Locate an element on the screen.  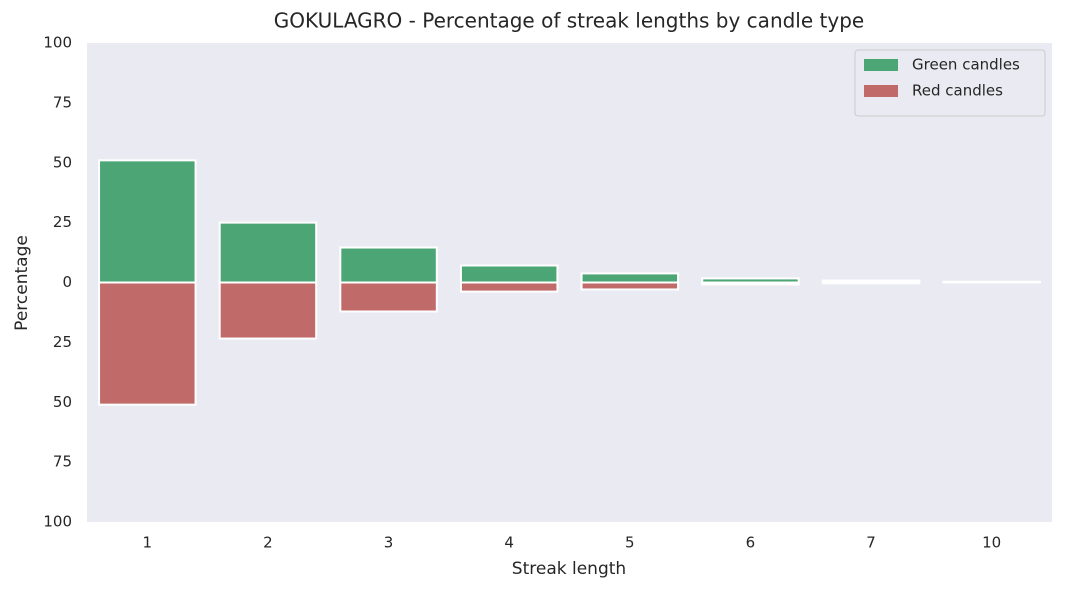
legend-label: Green candles is located at coordinates (966, 65).